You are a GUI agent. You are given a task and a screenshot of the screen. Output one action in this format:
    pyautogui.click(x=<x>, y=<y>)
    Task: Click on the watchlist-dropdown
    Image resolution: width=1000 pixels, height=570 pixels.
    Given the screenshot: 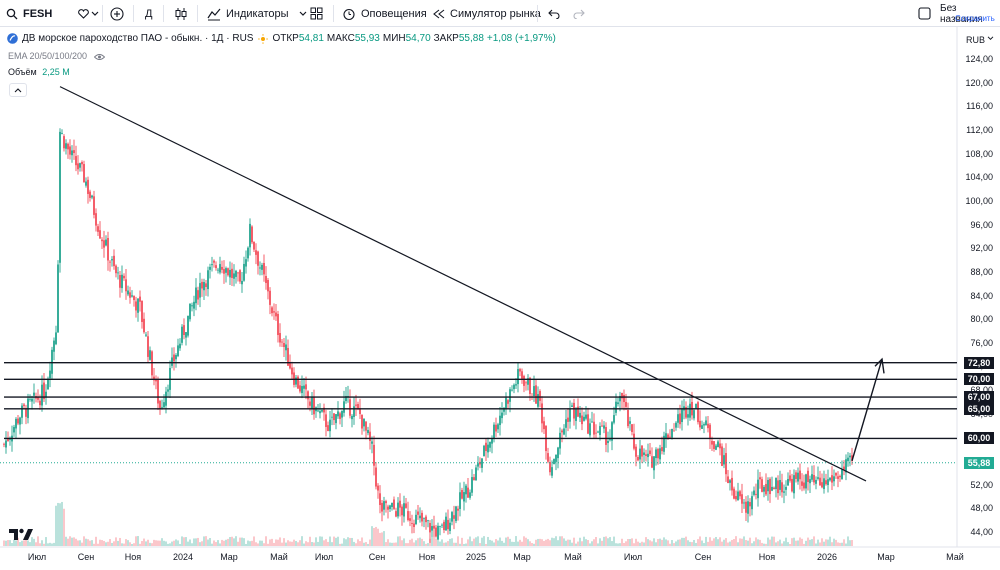 What is the action you would take?
    pyautogui.click(x=88, y=13)
    